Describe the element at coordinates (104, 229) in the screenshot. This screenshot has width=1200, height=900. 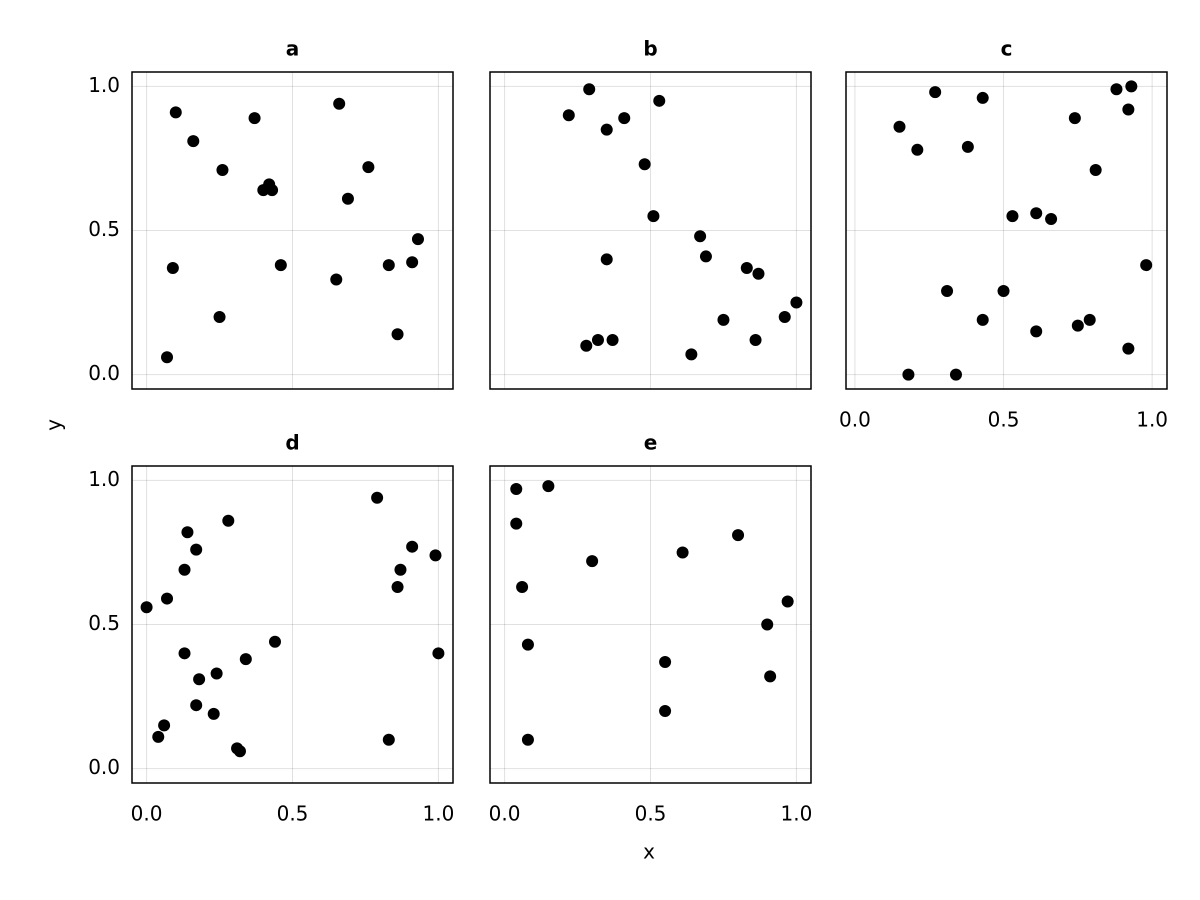
I see `y-tick-label: 0.5` at that location.